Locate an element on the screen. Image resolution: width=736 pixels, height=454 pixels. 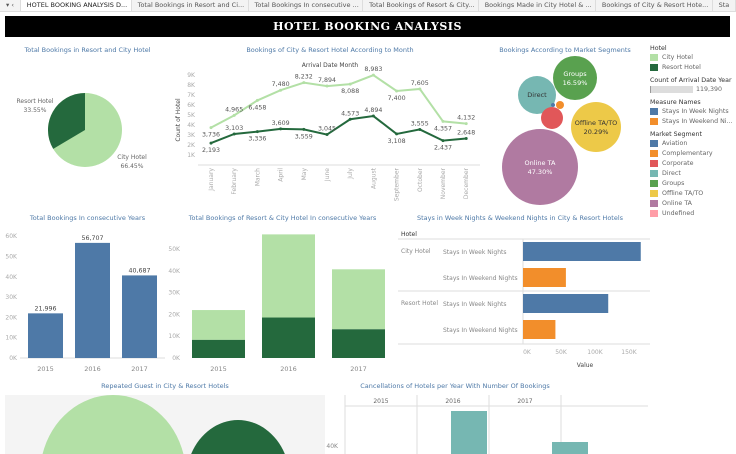
line-ytick: 6K is located at coordinates (191, 105).